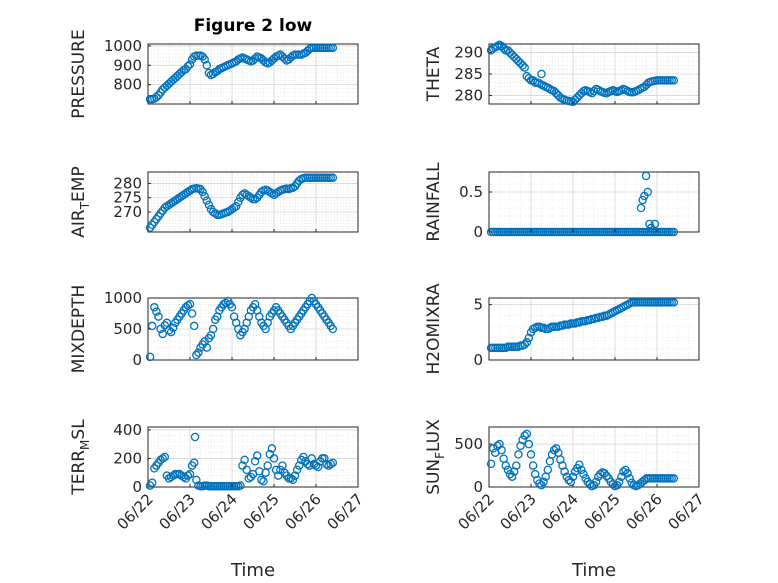  I want to click on x-tick-label: 06/27, so click(345, 511).